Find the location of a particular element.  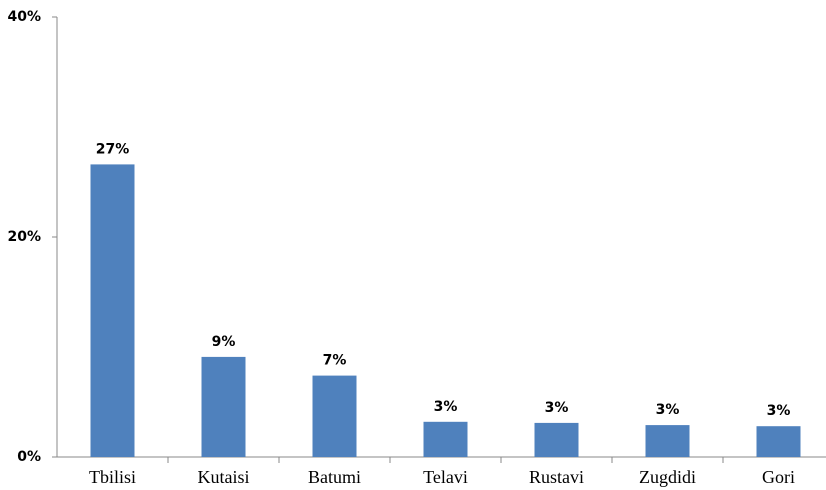

x-tick-label: Zugdidi is located at coordinates (667, 477).